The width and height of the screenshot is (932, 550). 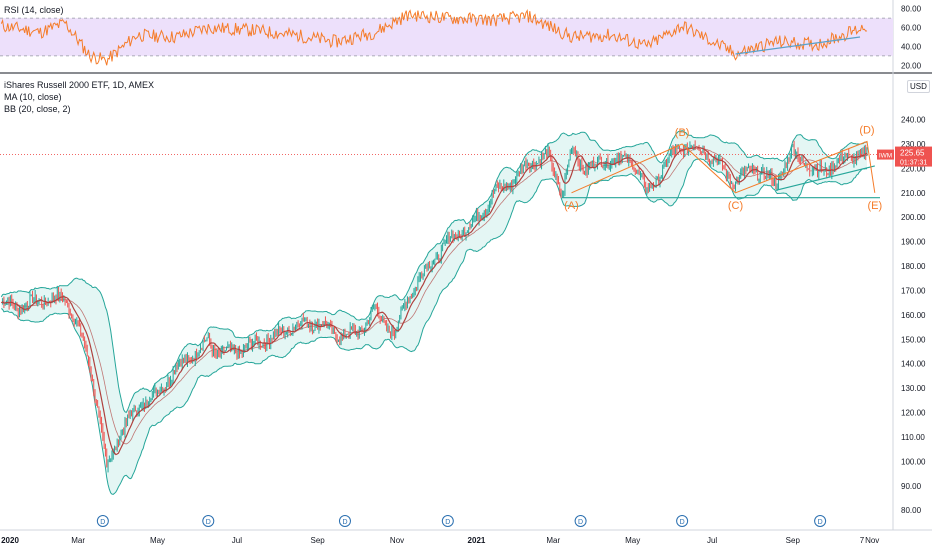 What do you see at coordinates (911, 9) in the screenshot?
I see `rsi-tick-label: 80.00` at bounding box center [911, 9].